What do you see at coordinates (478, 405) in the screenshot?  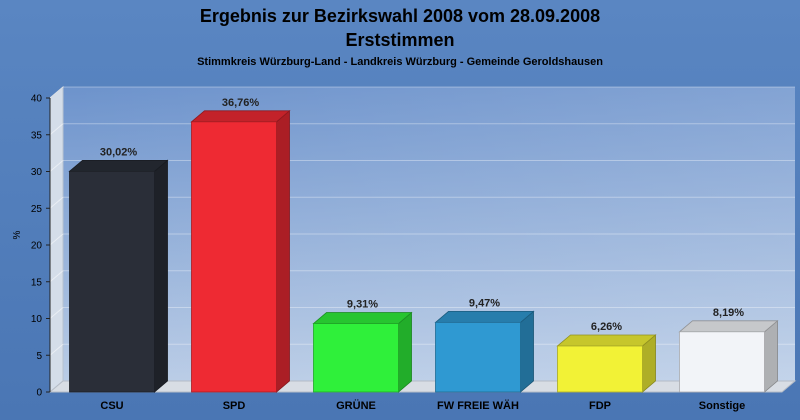 I see `x-tick-label: FW FREIE WÄH` at bounding box center [478, 405].